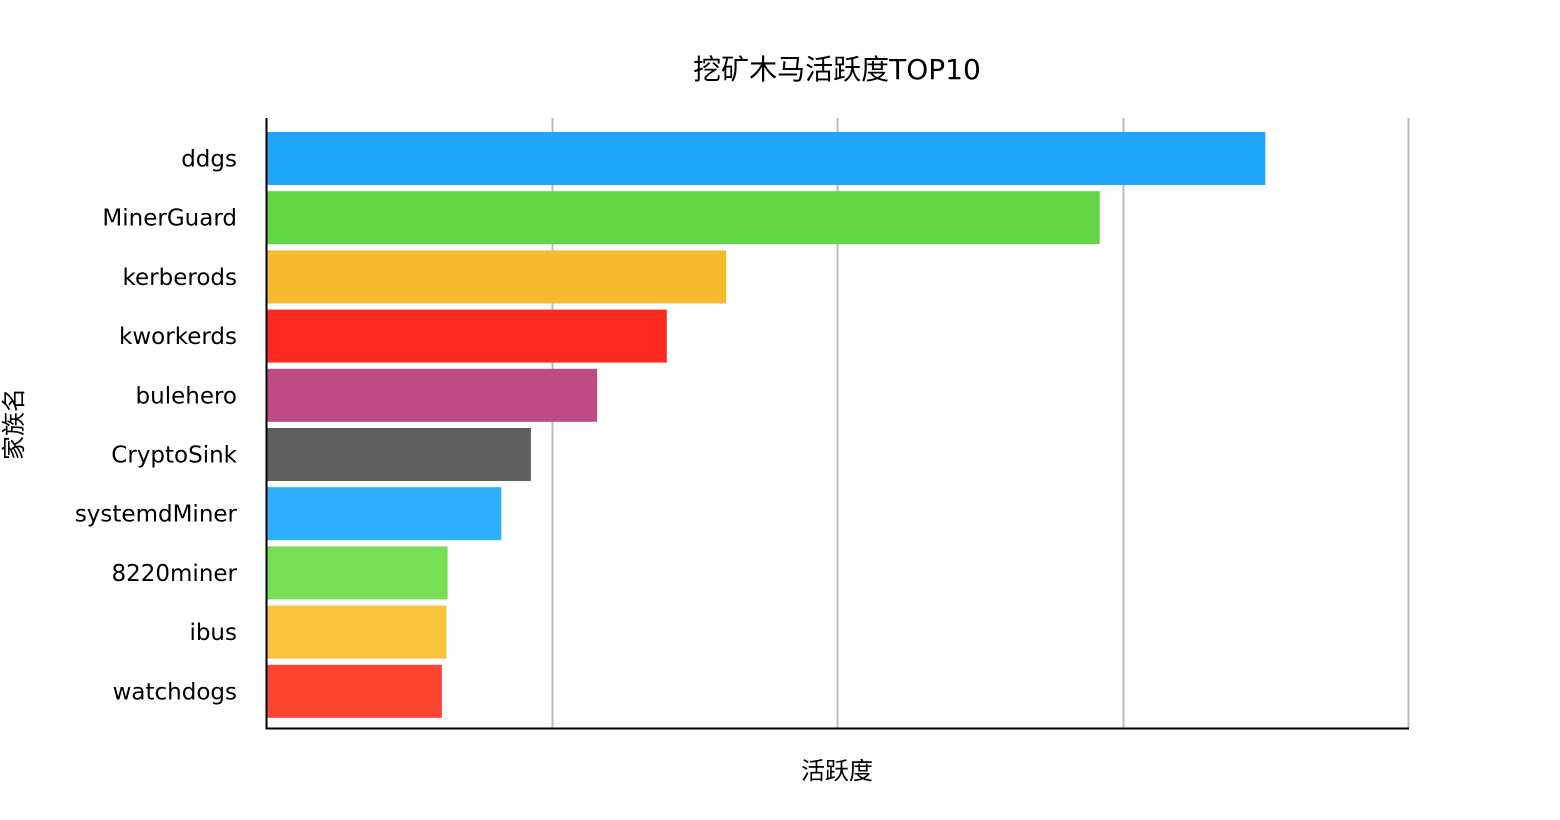  What do you see at coordinates (432, 395) in the screenshot?
I see `bar-bulehero` at bounding box center [432, 395].